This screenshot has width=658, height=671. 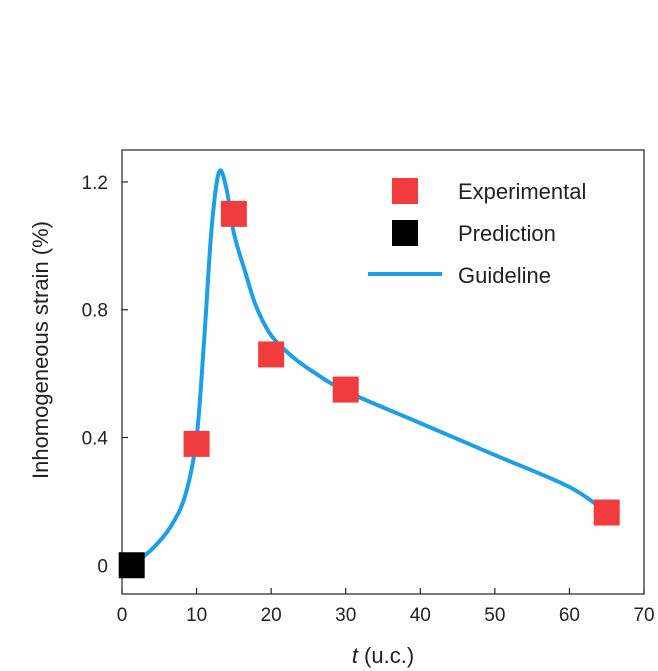 I want to click on y-tick-label: 0.8, so click(x=95, y=311).